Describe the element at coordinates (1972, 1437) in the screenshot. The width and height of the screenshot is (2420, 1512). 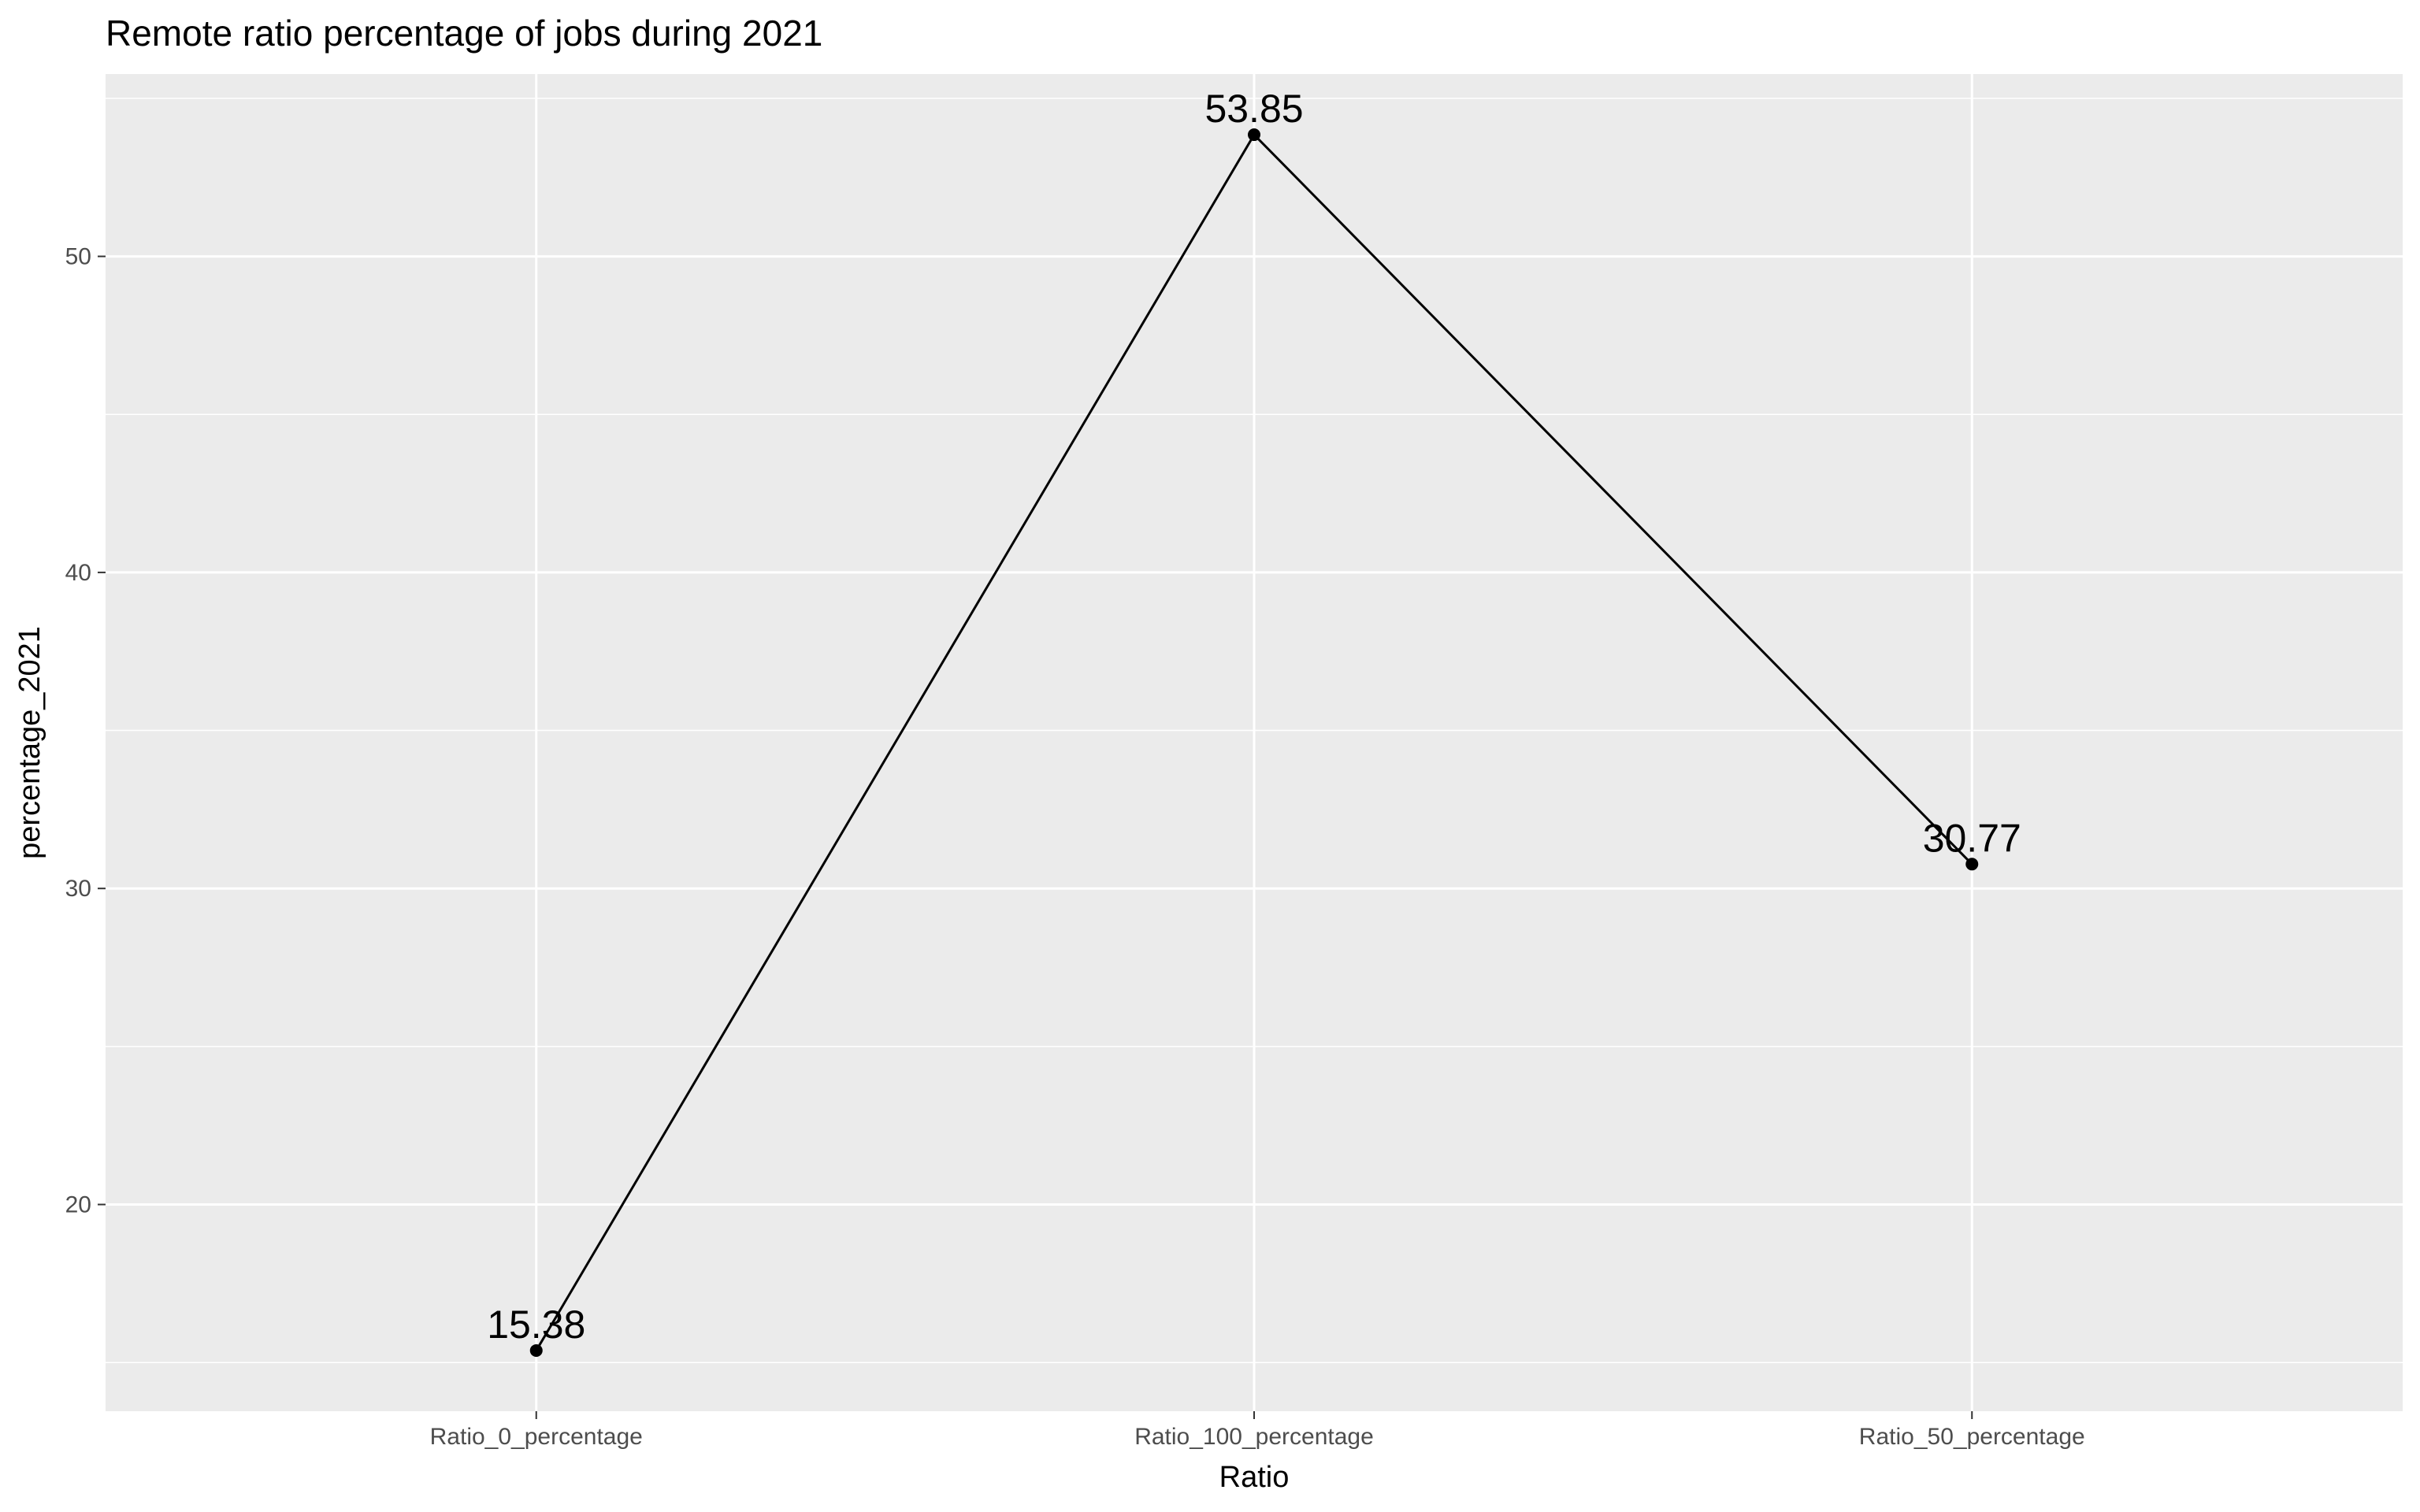
I see `x-tick-label: Ratio_50_percentage` at that location.